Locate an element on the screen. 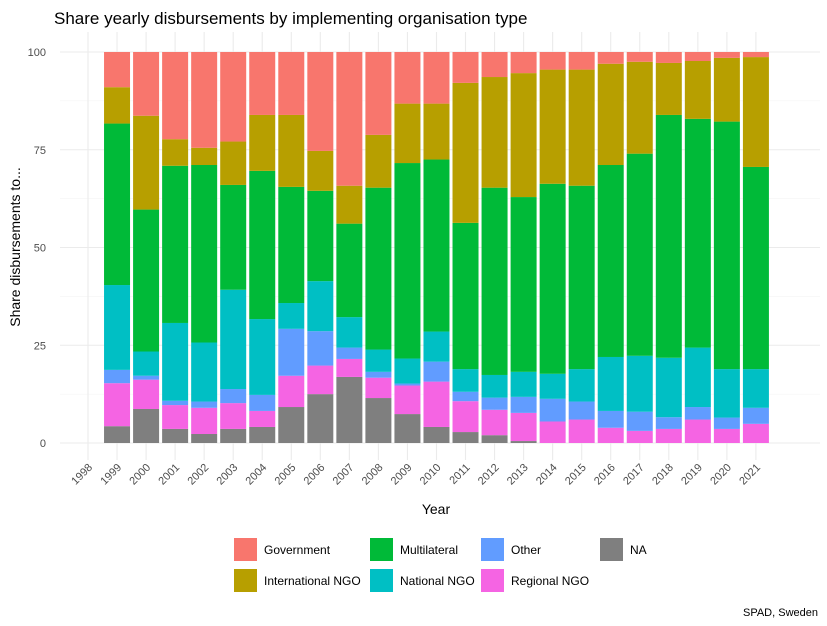 This screenshot has height=626, width=827. bar-segment-2002-multilateral is located at coordinates (204, 253).